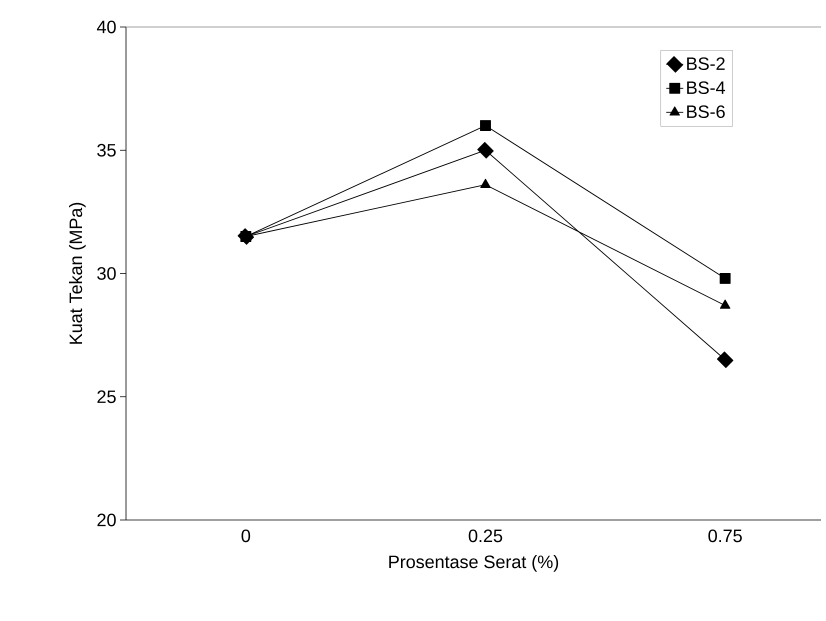 The width and height of the screenshot is (826, 621). Describe the element at coordinates (106, 150) in the screenshot. I see `y-tick-label: 35` at that location.